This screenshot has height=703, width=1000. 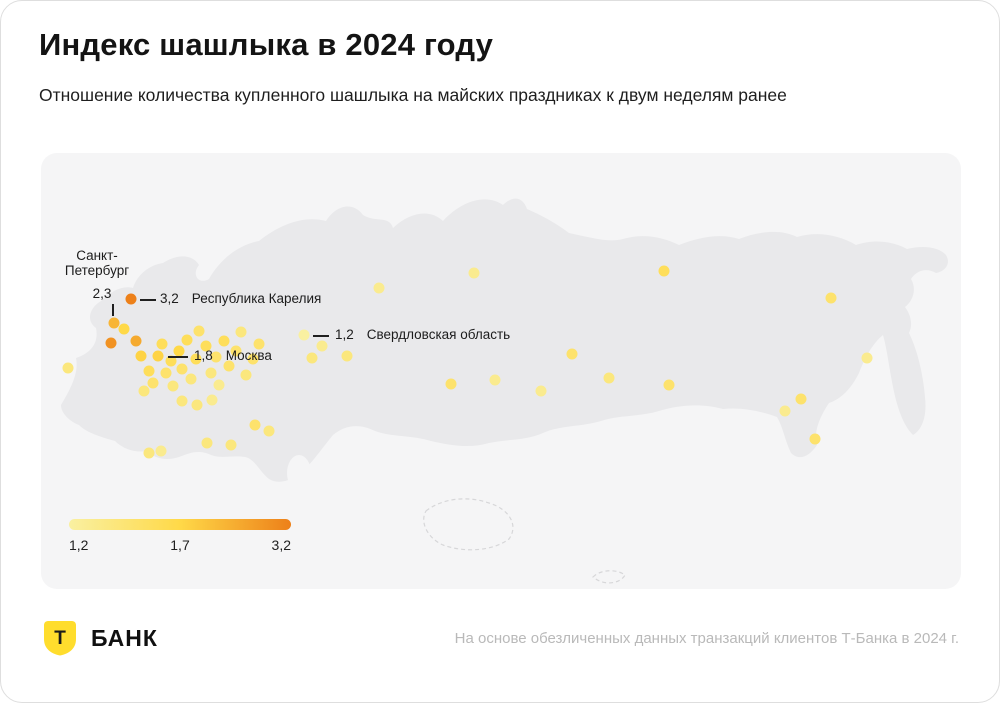 I want to click on legend-labels: 1,2 1,7 3,2, so click(x=180, y=545).